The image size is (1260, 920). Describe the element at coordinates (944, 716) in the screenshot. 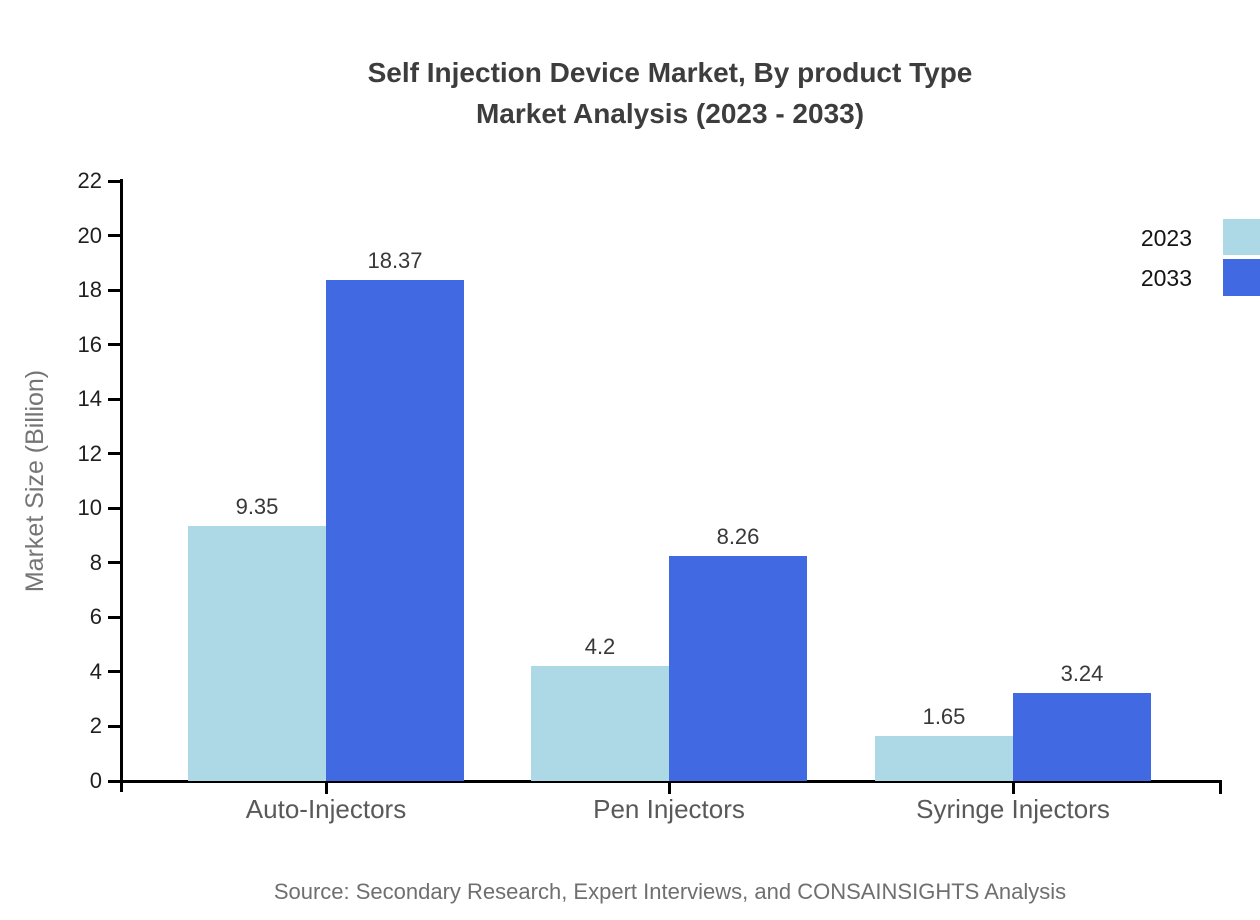

I see `bar-value-label: 1.65` at that location.